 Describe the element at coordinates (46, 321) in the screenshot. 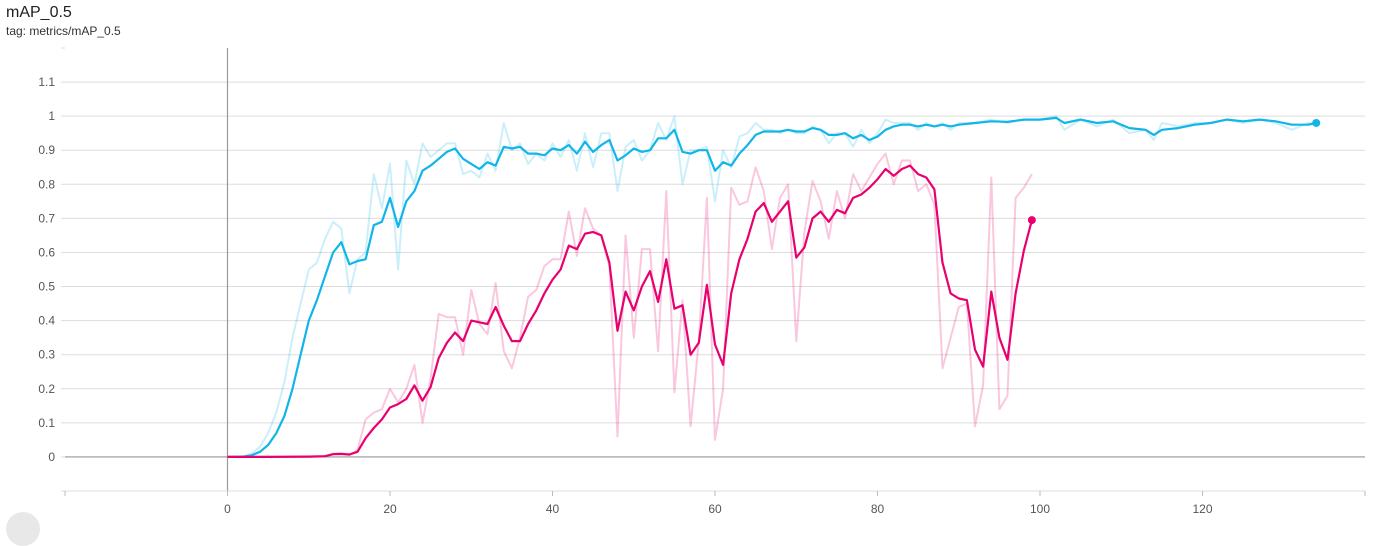

I see `y-tick-label: 0.4` at that location.